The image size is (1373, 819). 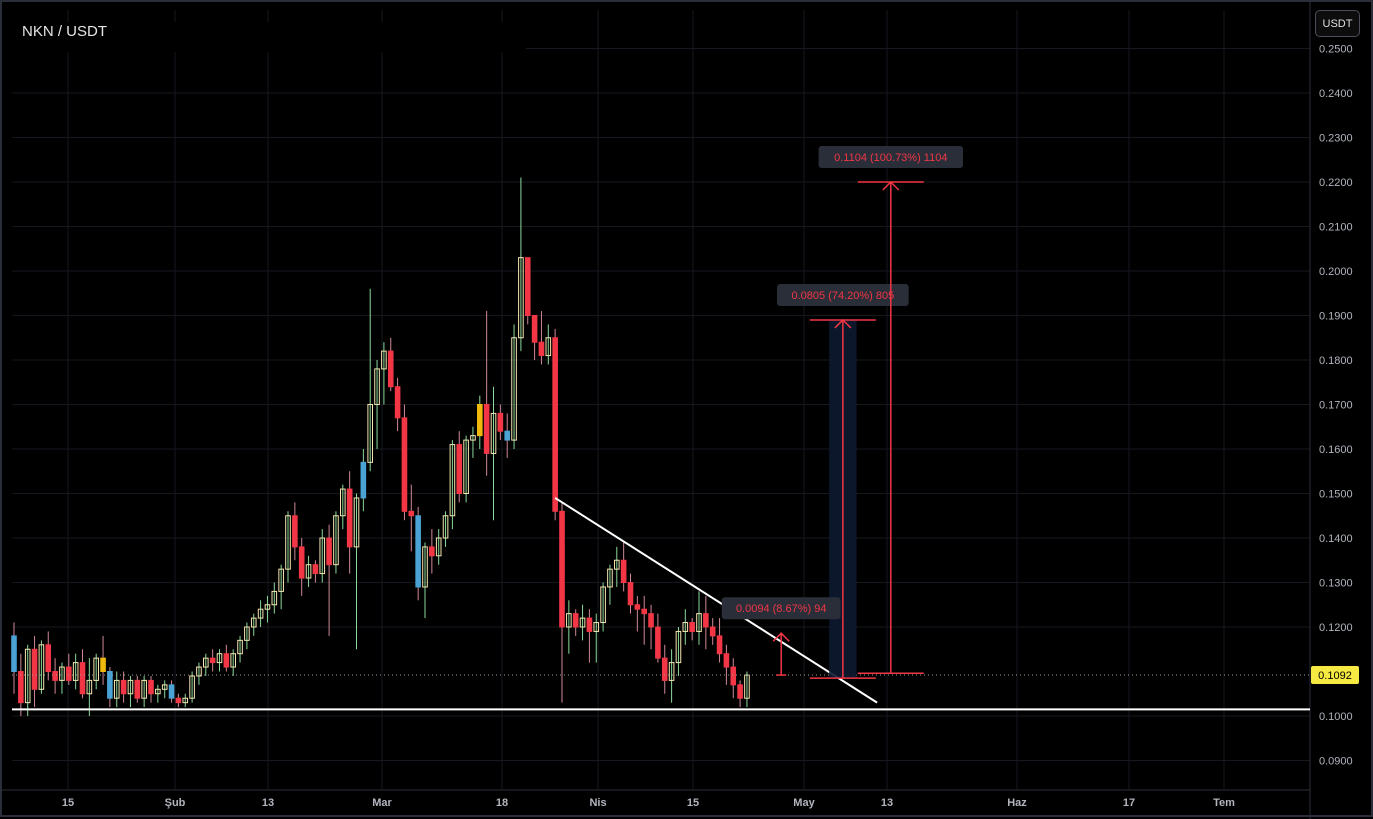 What do you see at coordinates (1337, 23) in the screenshot?
I see `currency-button: USDT` at bounding box center [1337, 23].